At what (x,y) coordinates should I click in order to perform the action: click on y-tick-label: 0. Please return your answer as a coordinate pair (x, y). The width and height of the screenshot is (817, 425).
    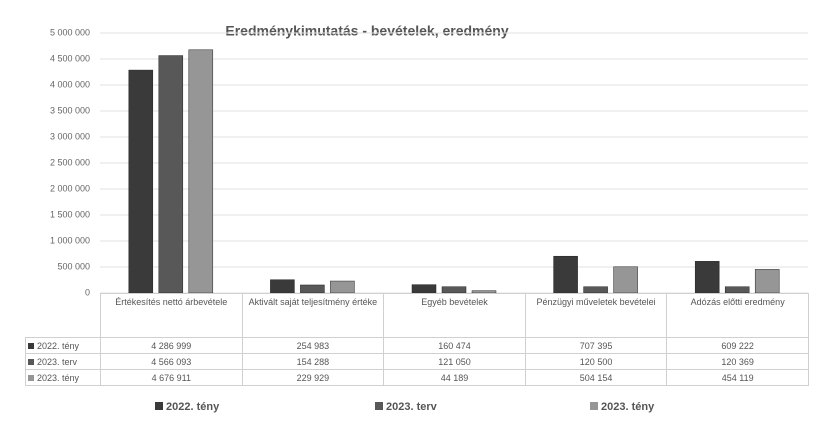
    Looking at the image, I should click on (87, 292).